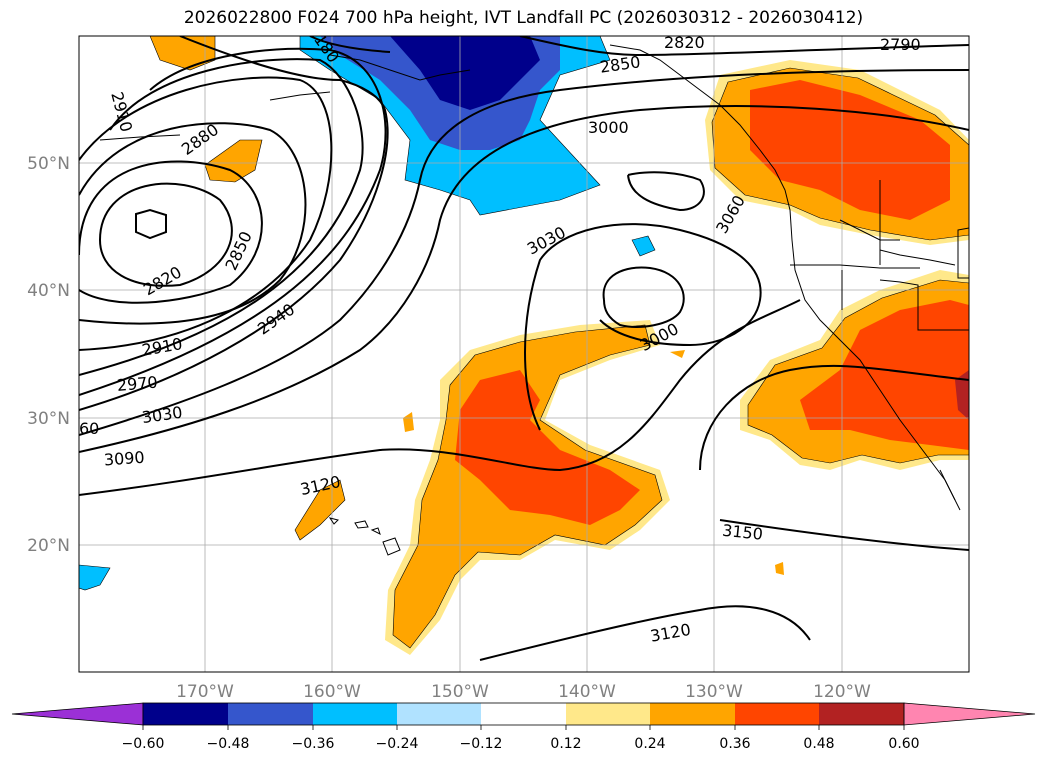 Image resolution: width=1047 pixels, height=765 pixels. I want to click on pos-region-nw-blob2, so click(233, 161).